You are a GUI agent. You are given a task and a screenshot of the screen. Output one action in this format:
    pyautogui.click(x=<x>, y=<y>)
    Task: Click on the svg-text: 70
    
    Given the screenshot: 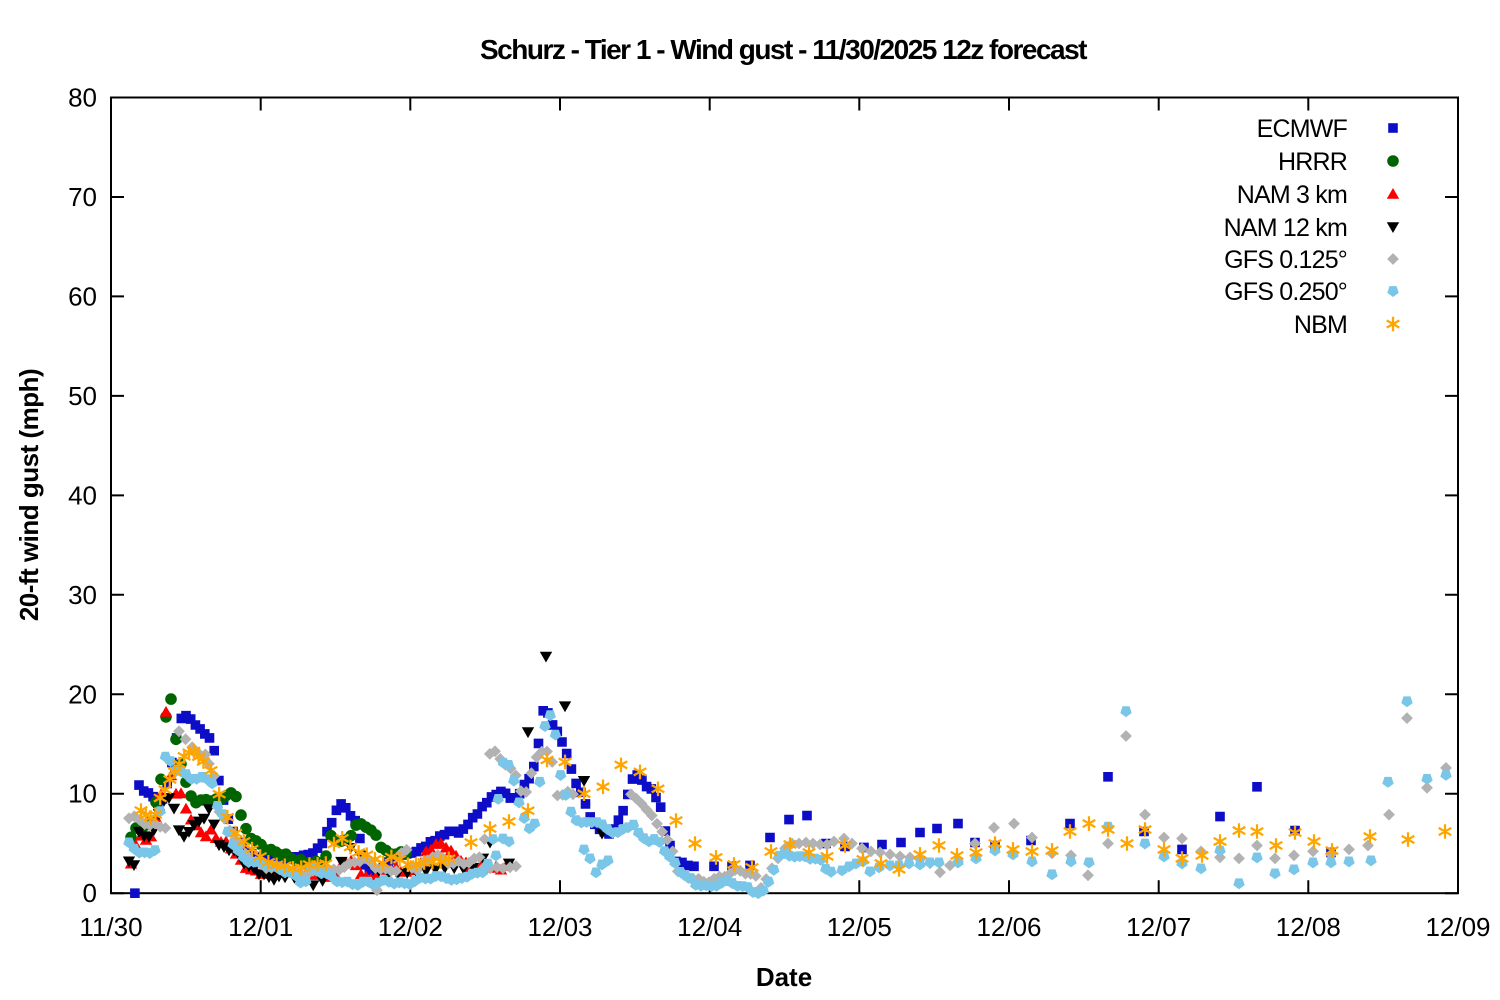 What is the action you would take?
    pyautogui.click(x=82, y=197)
    